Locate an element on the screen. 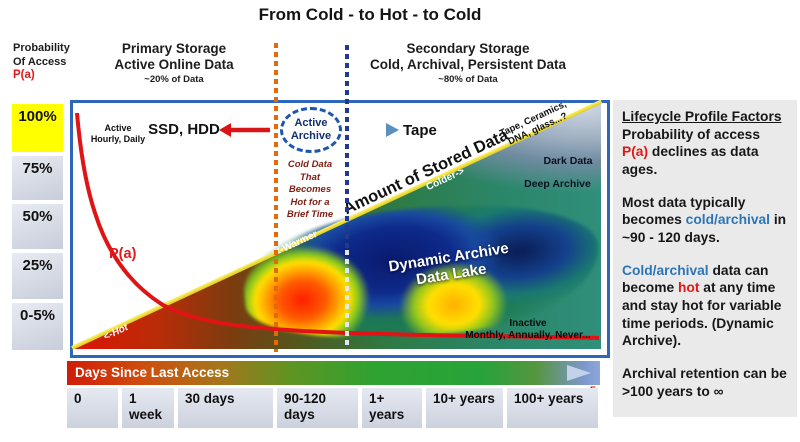 The width and height of the screenshot is (800, 442). active-frequency: Hourly, Daily is located at coordinates (118, 139).